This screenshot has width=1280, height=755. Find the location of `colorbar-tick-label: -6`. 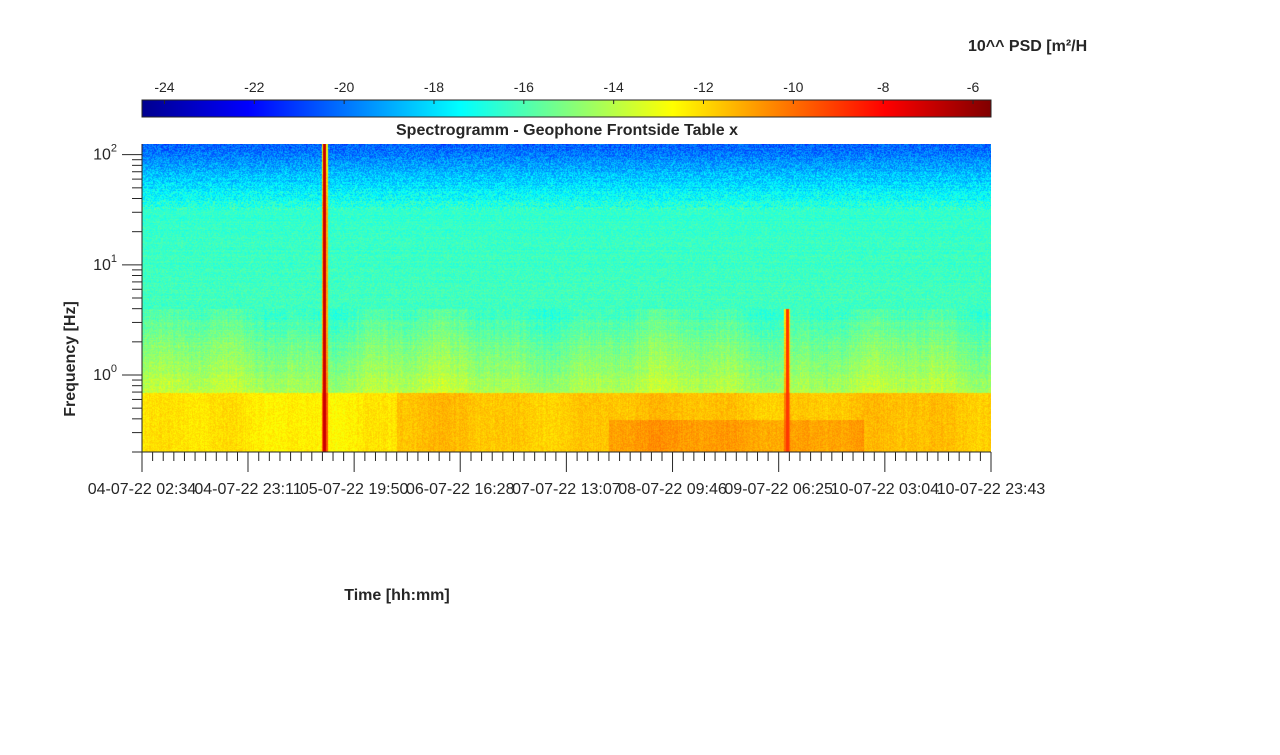

colorbar-tick-label: -6 is located at coordinates (973, 87).